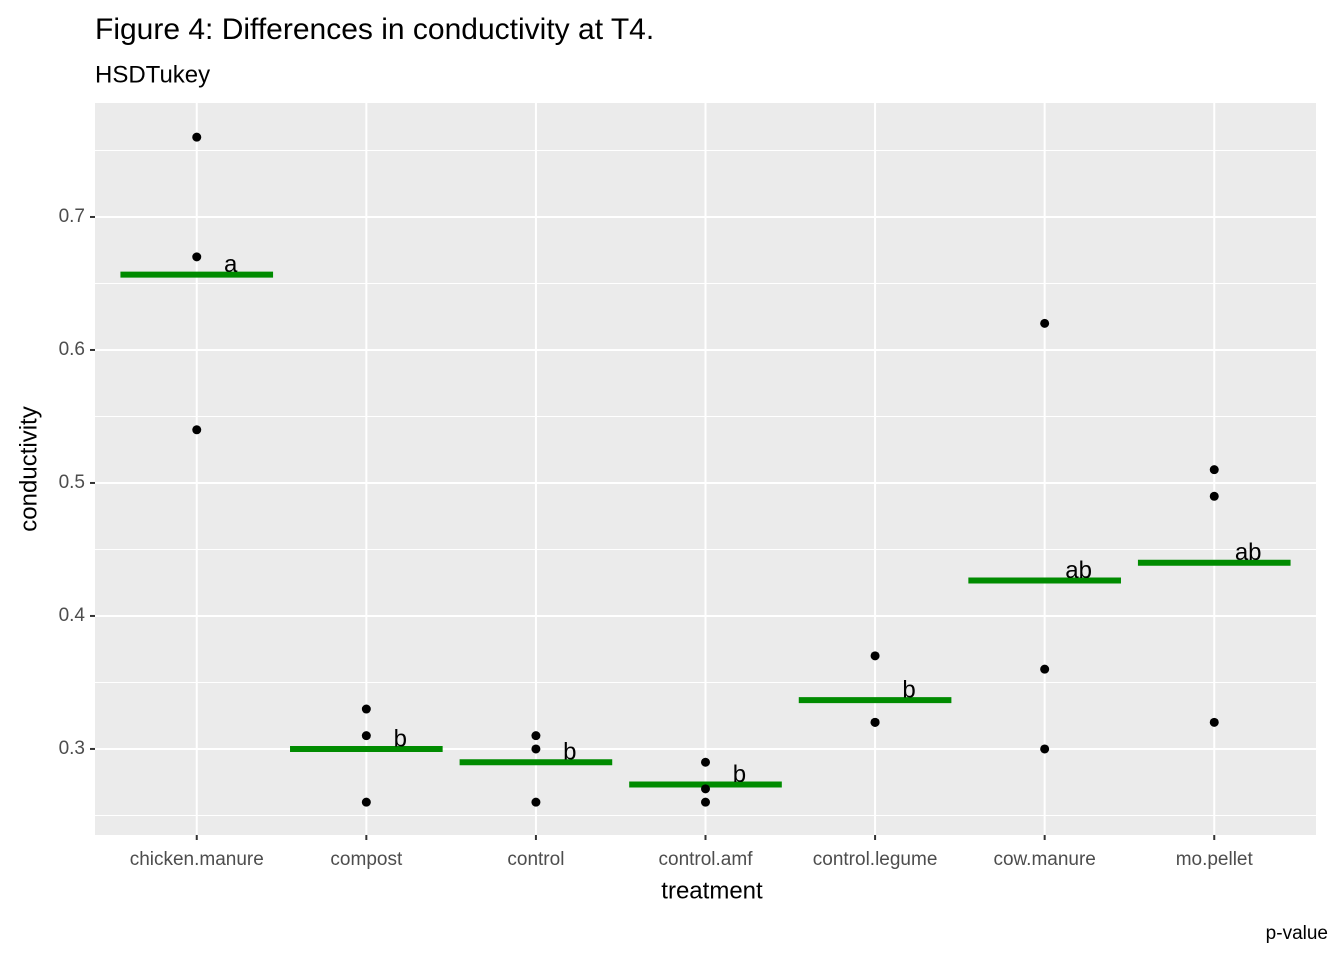 The image size is (1344, 965). I want to click on x-tick-label: control.amf, so click(706, 859).